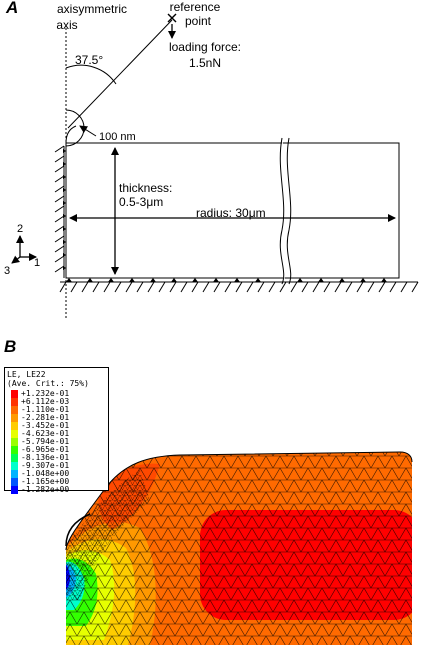 Image resolution: width=426 pixels, height=645 pixels. I want to click on angle-label: 37.5°, so click(89, 60).